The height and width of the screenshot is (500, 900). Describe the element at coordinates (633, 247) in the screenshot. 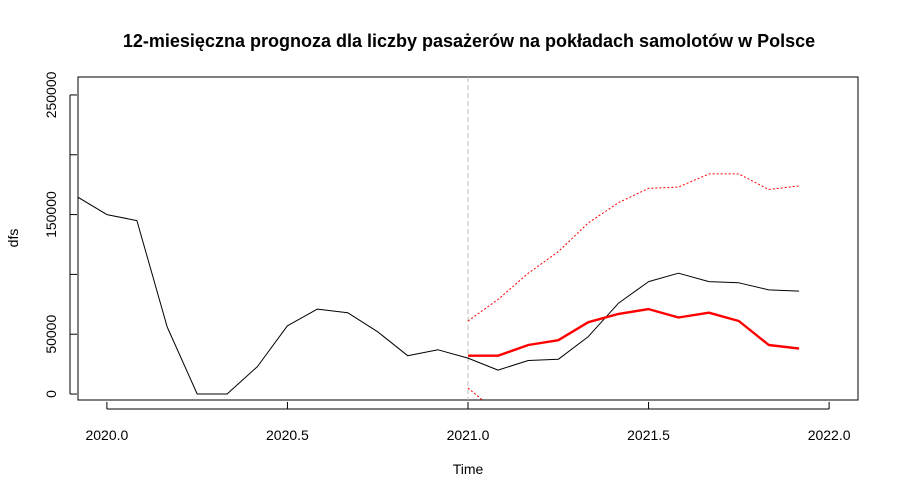

I see `upper-interval-line` at that location.